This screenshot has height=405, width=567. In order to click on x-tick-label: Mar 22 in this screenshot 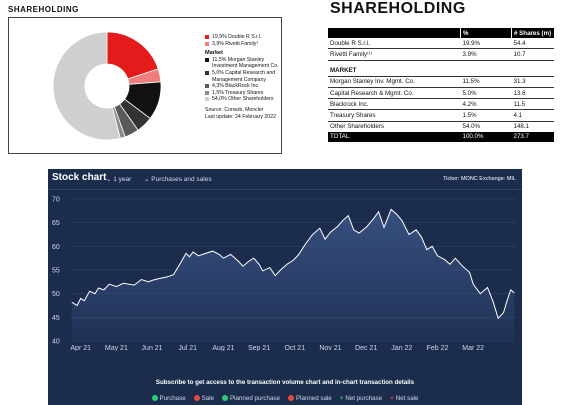, I will do `click(473, 348)`.